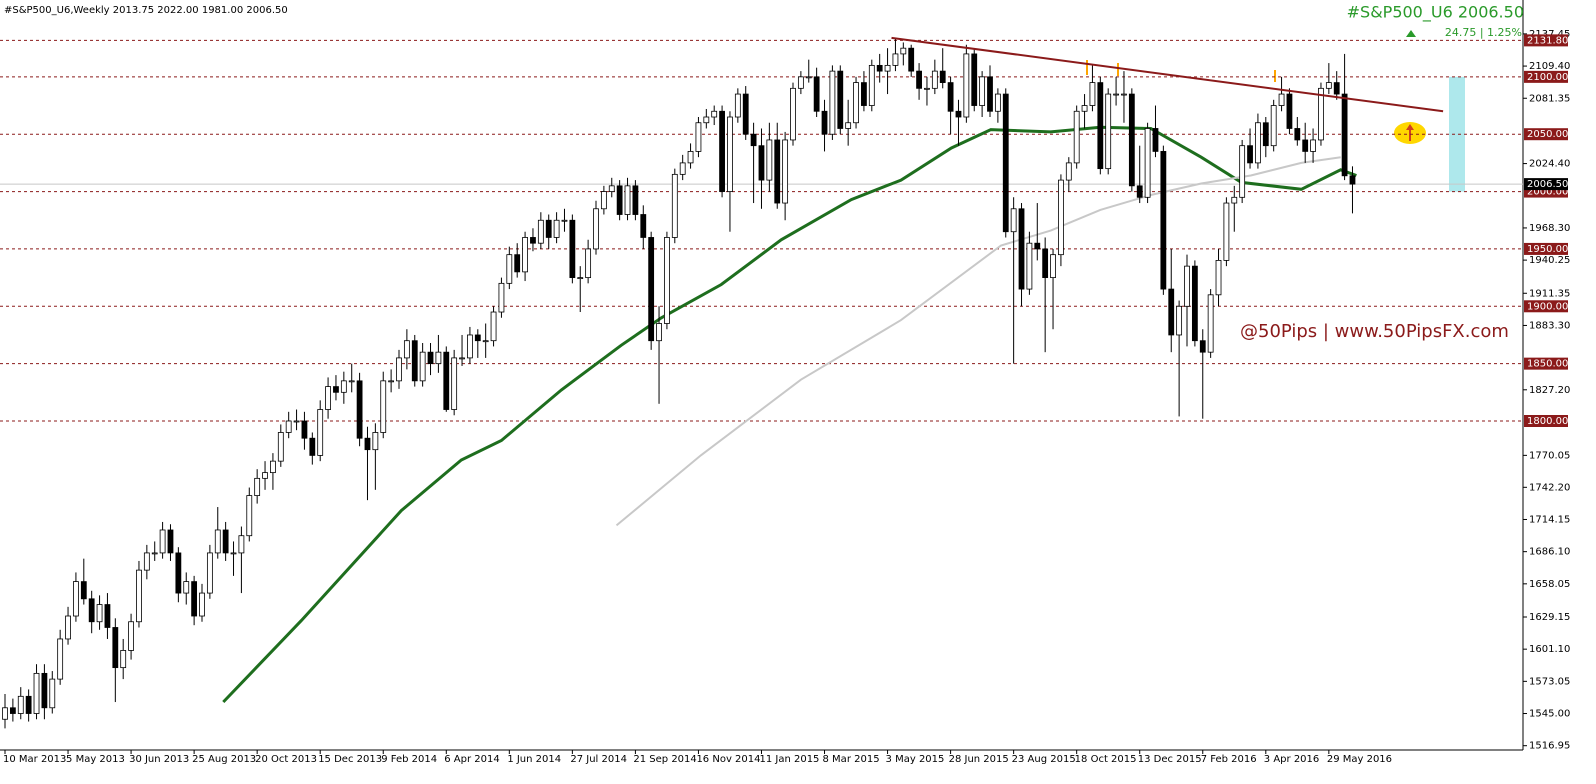 This screenshot has width=1596, height=784. What do you see at coordinates (1229, 759) in the screenshot?
I see `x-tick-label: 7 Feb 2016` at bounding box center [1229, 759].